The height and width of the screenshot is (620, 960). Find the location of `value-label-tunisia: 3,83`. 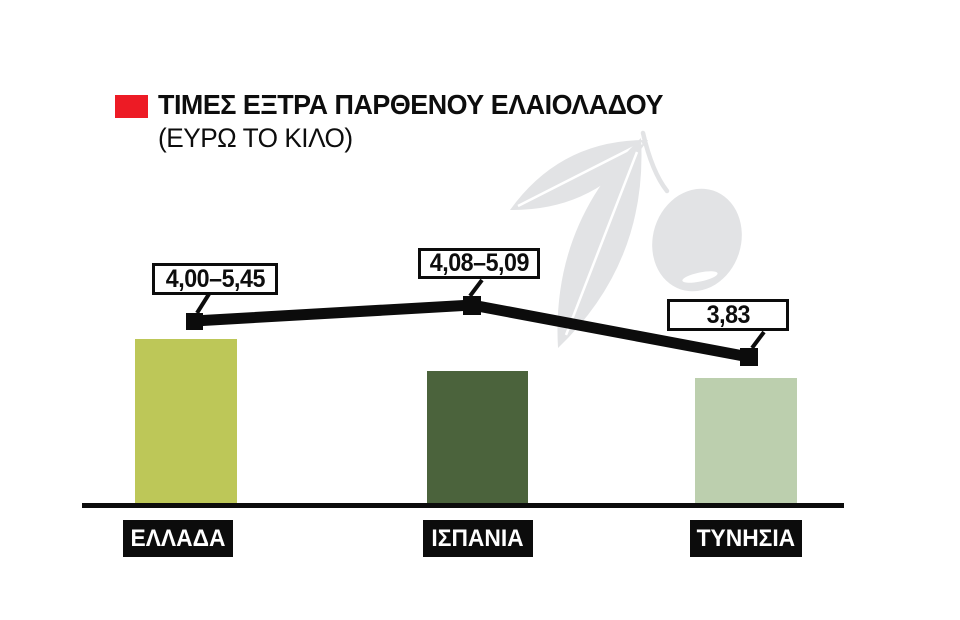

value-label-tunisia: 3,83 is located at coordinates (728, 315).